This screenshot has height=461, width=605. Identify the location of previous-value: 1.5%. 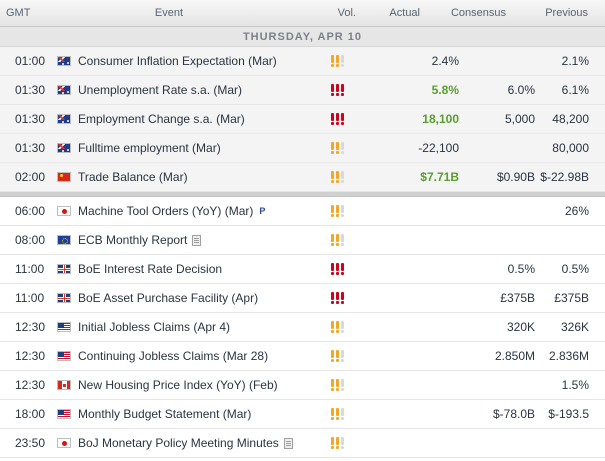
(575, 385).